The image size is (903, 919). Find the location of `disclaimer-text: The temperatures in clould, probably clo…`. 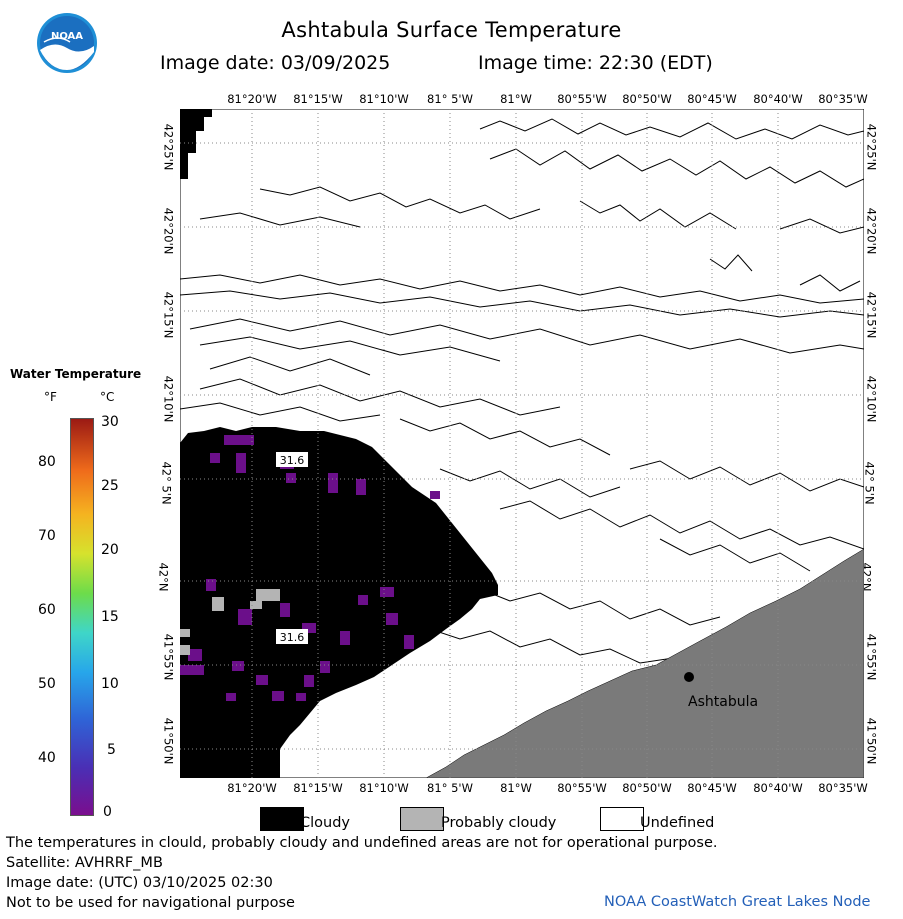

disclaimer-text: The temperatures in clould, probably clo… is located at coordinates (362, 843).